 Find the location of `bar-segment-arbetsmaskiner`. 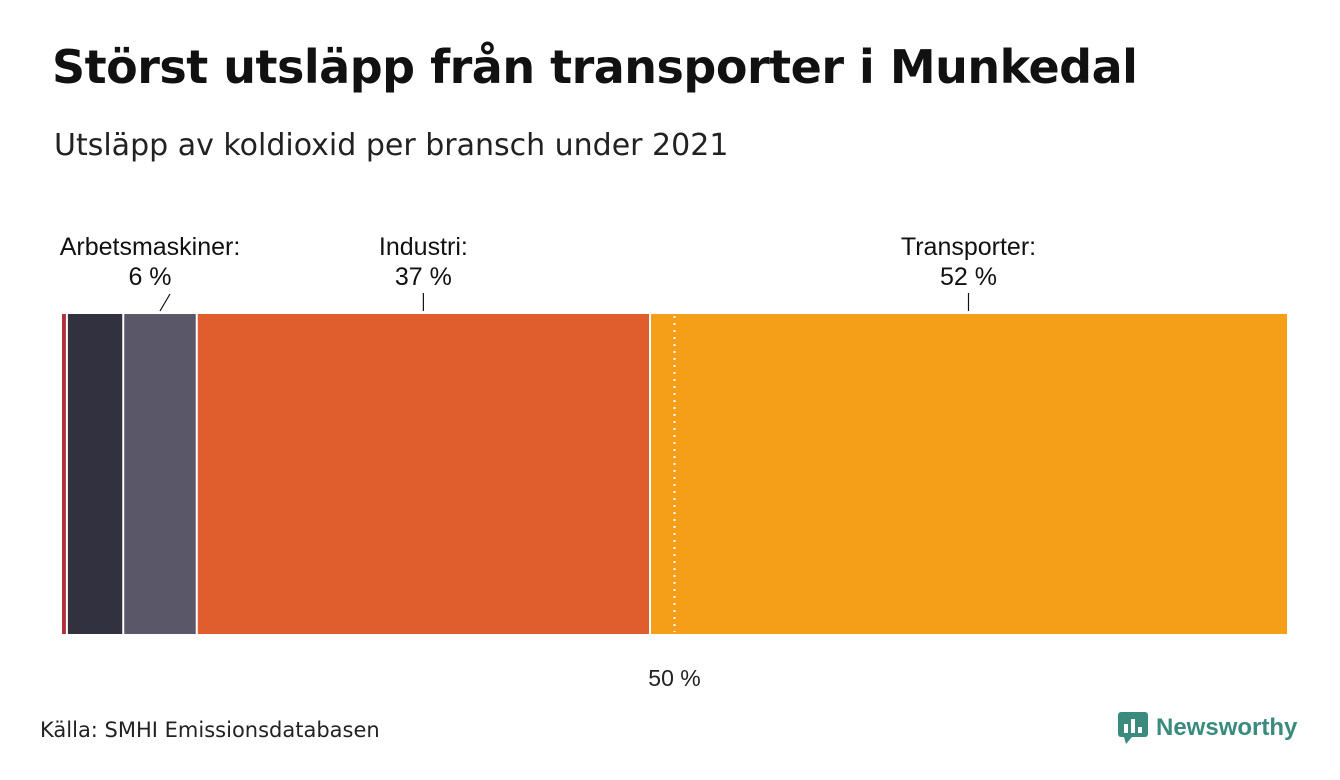

bar-segment-arbetsmaskiner is located at coordinates (160, 474).